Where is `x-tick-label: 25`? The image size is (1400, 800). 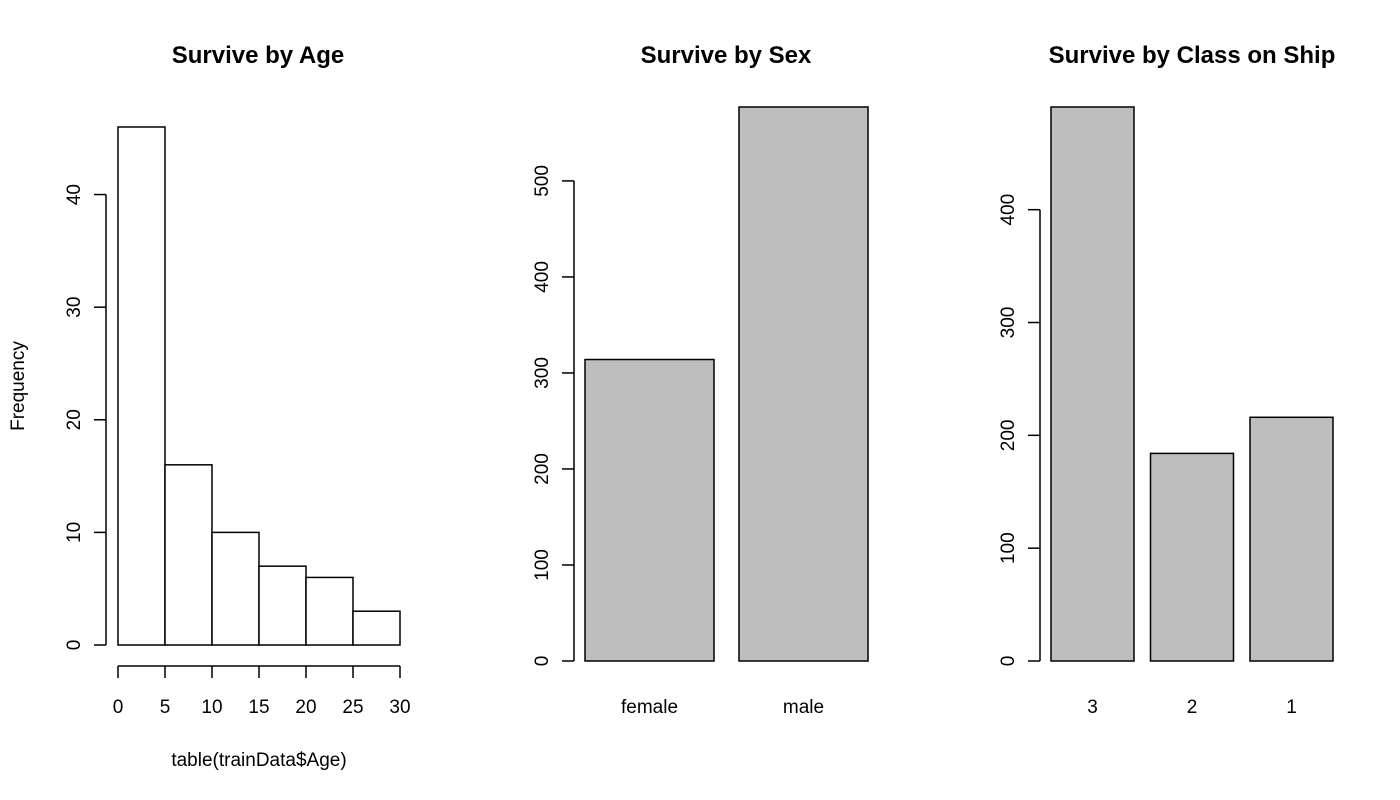 x-tick-label: 25 is located at coordinates (352, 707).